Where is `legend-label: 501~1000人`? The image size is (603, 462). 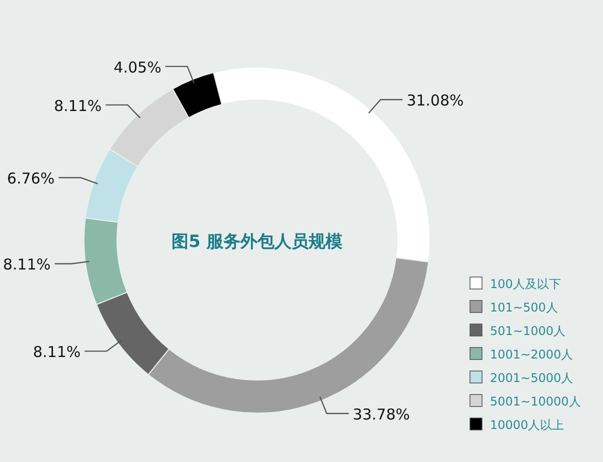 legend-label: 501~1000人 is located at coordinates (528, 331).